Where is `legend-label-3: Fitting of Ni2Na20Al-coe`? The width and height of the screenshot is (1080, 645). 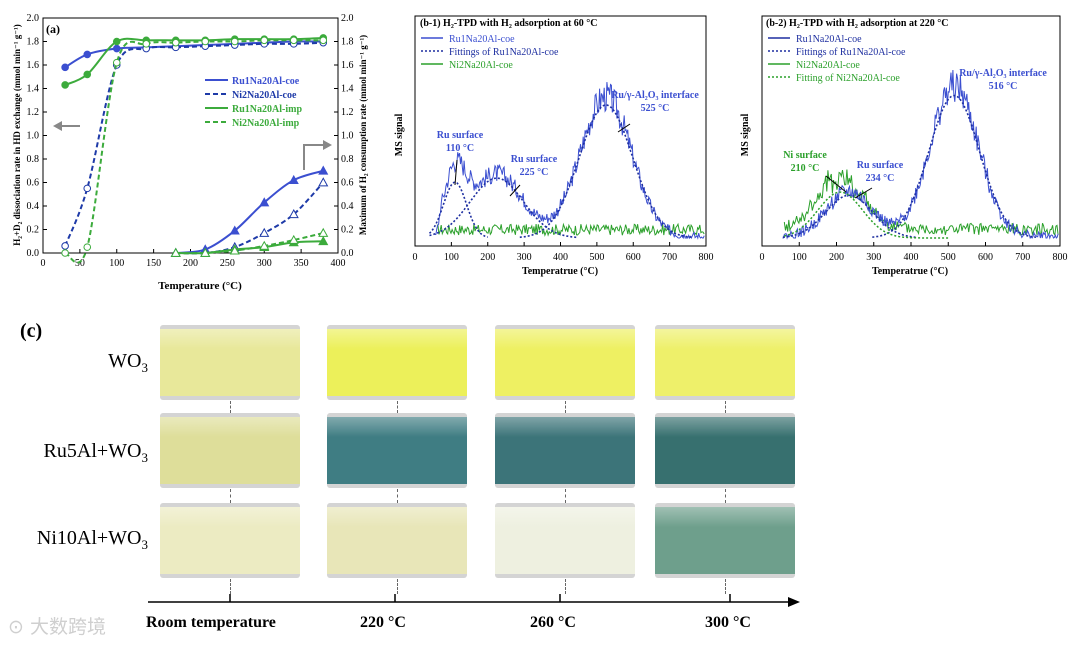
legend-label-3: Fitting of Ni2Na20Al-coe is located at coordinates (848, 78).